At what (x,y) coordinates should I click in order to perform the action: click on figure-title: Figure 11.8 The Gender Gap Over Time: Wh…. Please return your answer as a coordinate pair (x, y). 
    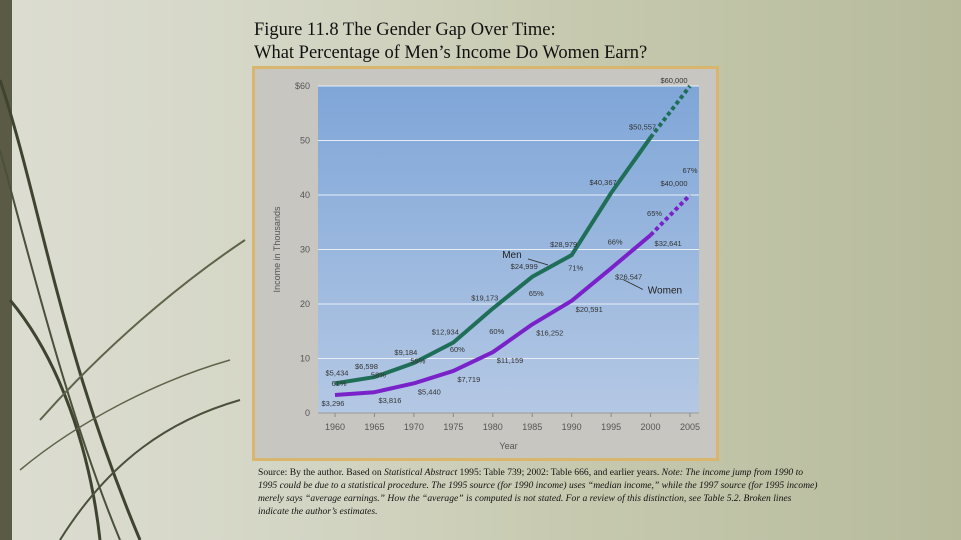
    Looking at the image, I should click on (554, 42).